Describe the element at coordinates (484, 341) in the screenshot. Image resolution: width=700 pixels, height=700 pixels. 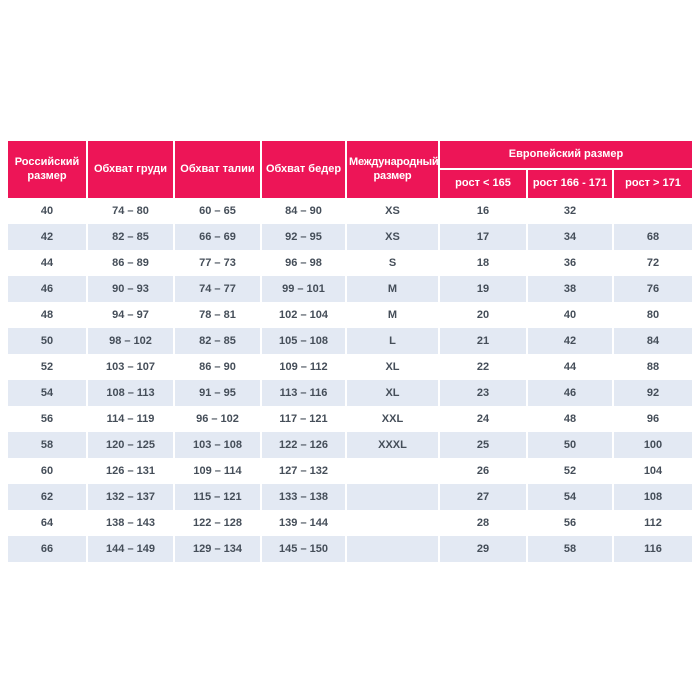
I see `cell-height-lt-165: 21` at that location.